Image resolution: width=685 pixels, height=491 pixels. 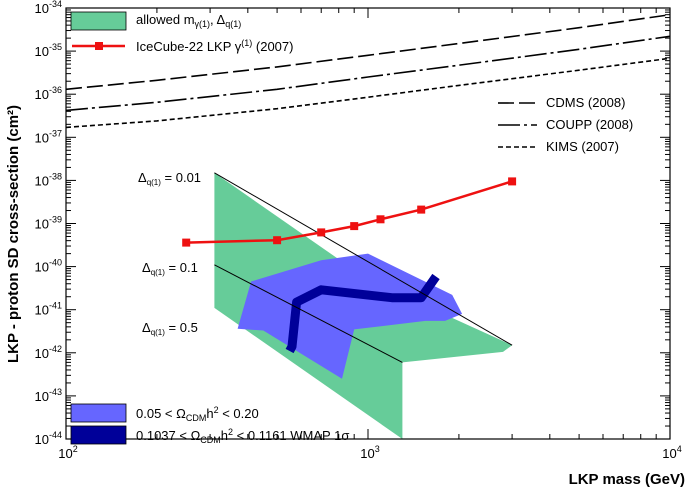 What do you see at coordinates (48, 309) in the screenshot?
I see `y-tick-label: 10-41` at bounding box center [48, 309].